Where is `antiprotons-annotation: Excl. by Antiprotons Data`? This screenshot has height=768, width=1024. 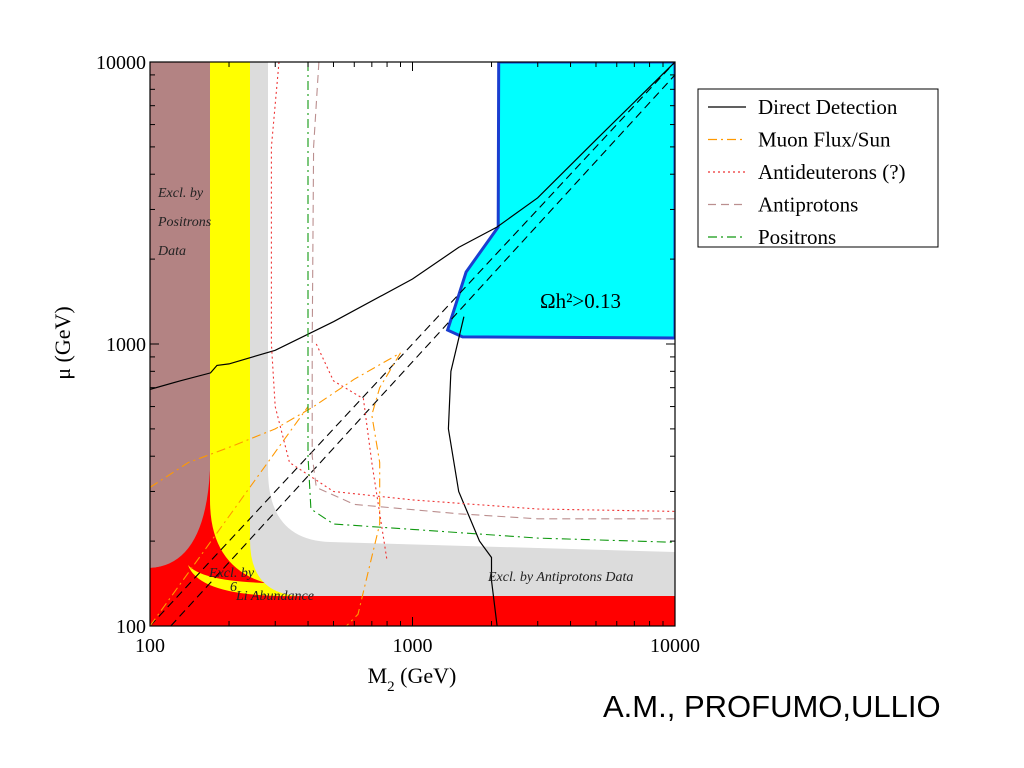
antiprotons-annotation: Excl. by Antiprotons Data is located at coordinates (560, 577).